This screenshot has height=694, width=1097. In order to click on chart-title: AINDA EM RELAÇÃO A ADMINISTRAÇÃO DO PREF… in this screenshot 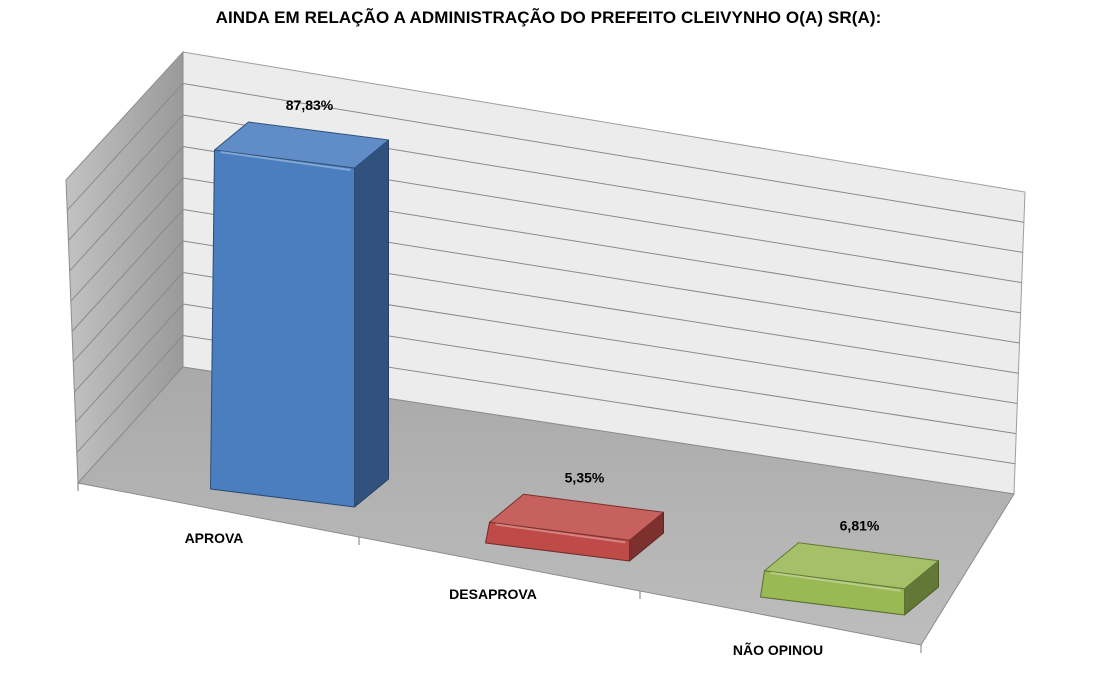, I will do `click(548, 17)`.